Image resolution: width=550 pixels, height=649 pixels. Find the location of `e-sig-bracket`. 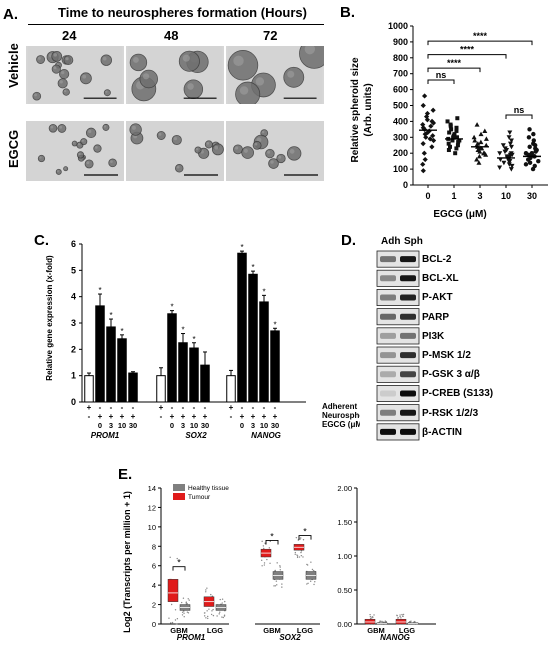

e-sig-bracket is located at coordinates (272, 542).